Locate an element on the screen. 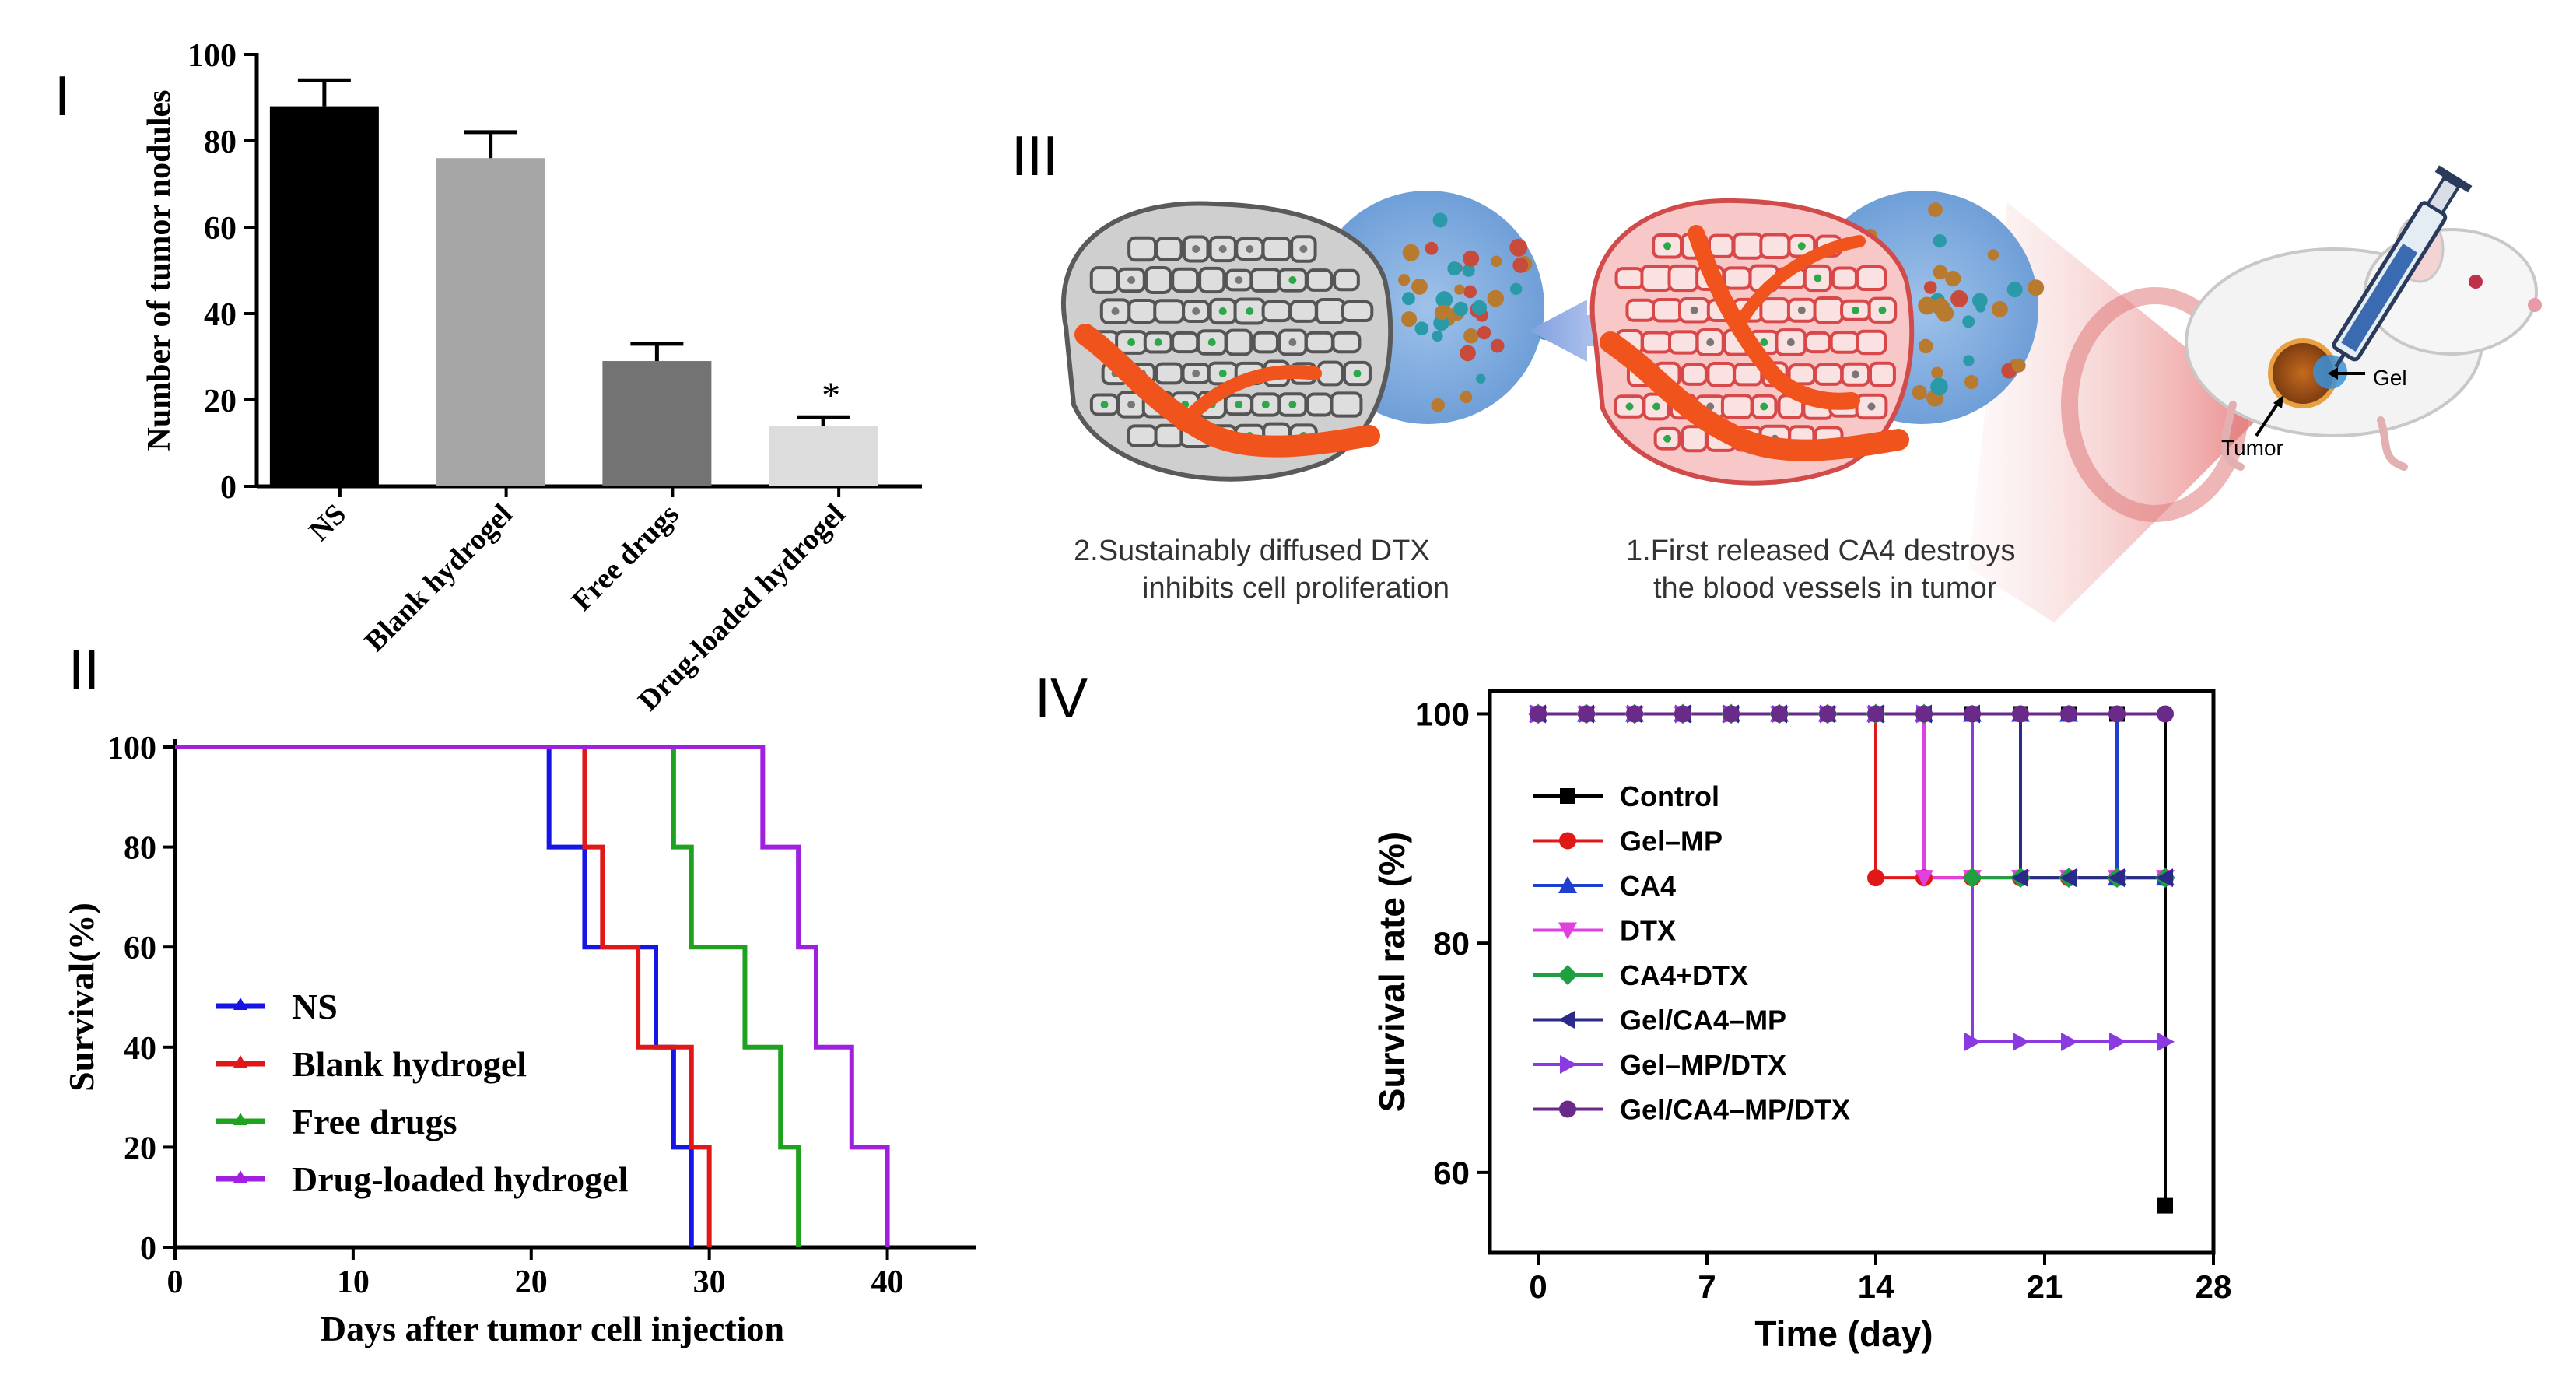 This screenshot has width=2576, height=1378. tumor-tissue-late is located at coordinates (1307, 336).